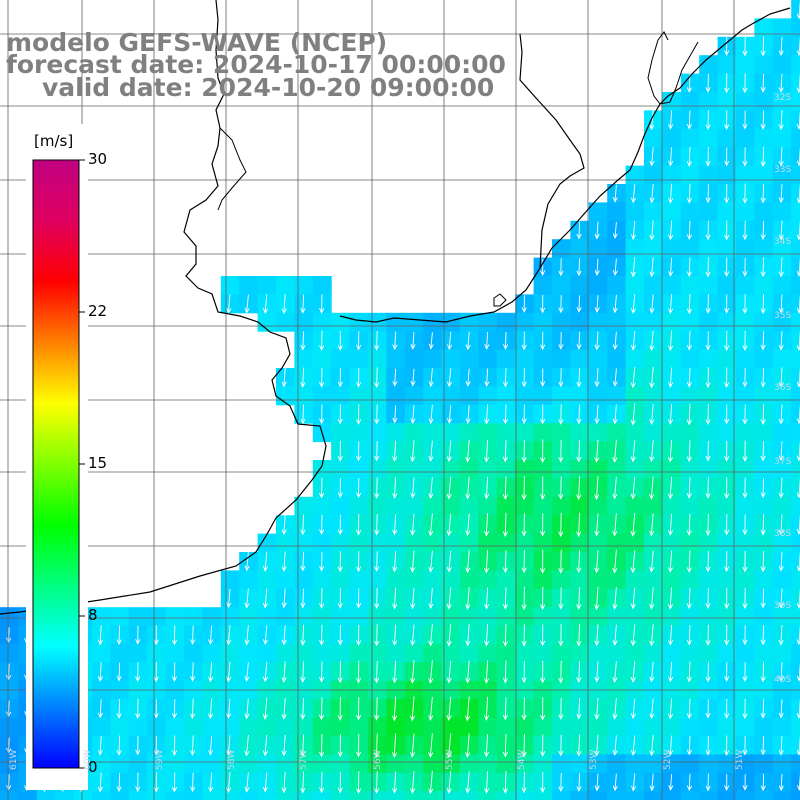 The width and height of the screenshot is (800, 800). Describe the element at coordinates (783, 98) in the screenshot. I see `lat-label: 32S` at that location.